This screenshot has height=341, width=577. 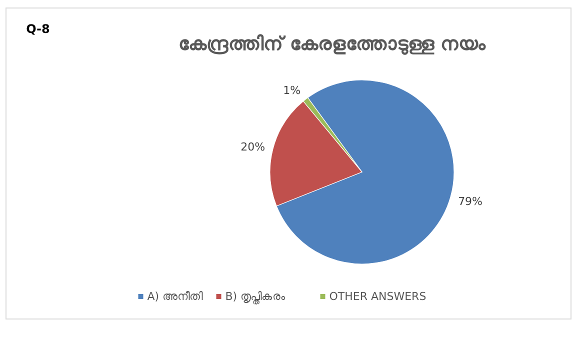 What do you see at coordinates (255, 297) in the screenshot?
I see `legend-label: B) തൃപ്തികരം` at bounding box center [255, 297].